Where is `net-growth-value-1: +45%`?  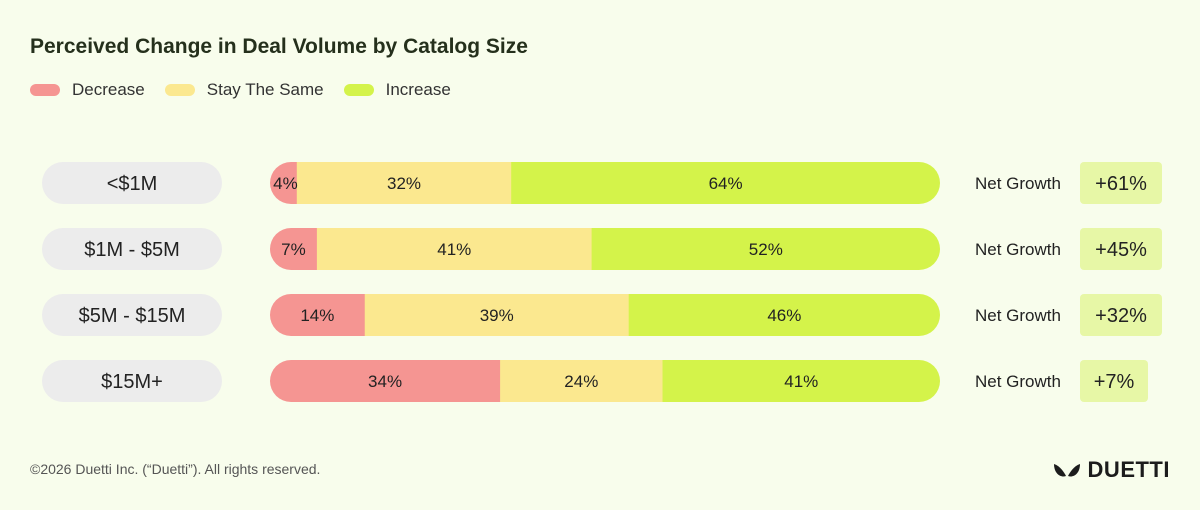 net-growth-value-1: +45% is located at coordinates (1121, 250).